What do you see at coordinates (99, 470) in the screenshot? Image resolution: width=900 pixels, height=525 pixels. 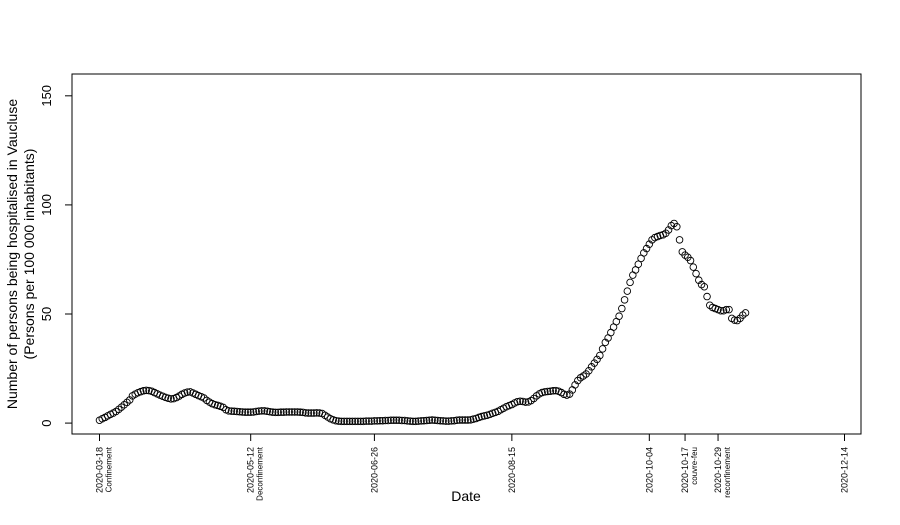 I see `x-tick-label: 2020-03-18` at bounding box center [99, 470].